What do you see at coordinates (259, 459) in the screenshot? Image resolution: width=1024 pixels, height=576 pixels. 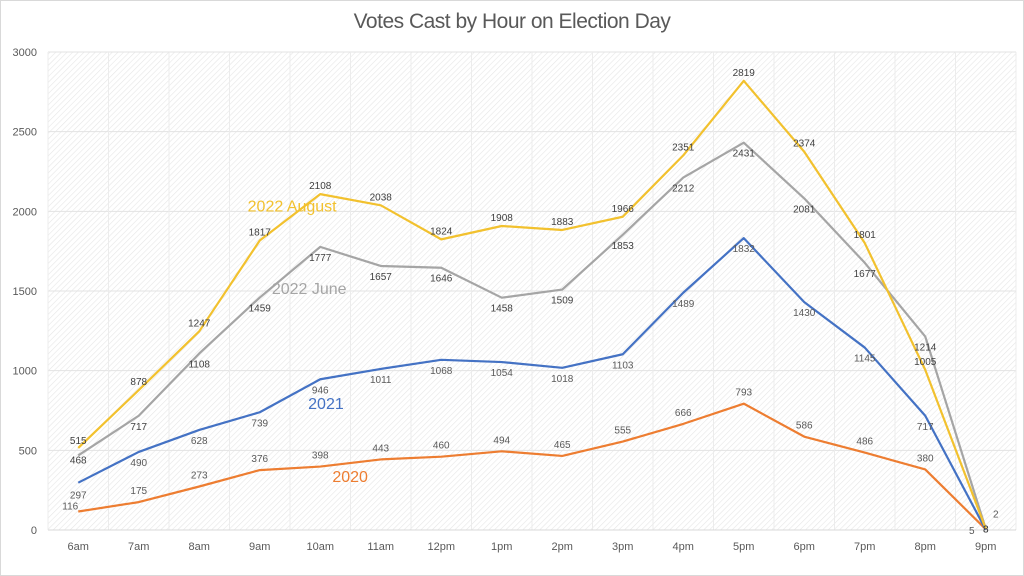 I see `data-label: 376` at bounding box center [259, 459].